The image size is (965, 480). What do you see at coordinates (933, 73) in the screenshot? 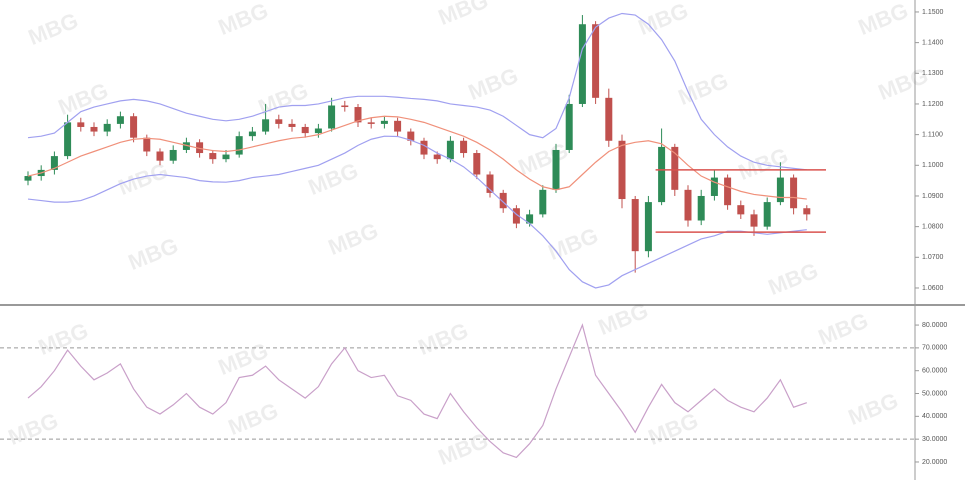
I see `y-tick-label: 1.1300` at bounding box center [933, 73].